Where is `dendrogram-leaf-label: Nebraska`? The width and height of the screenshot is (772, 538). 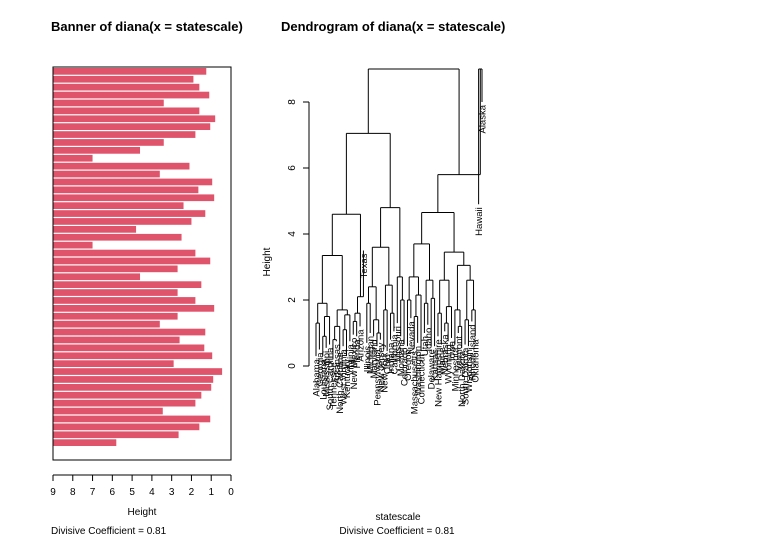
dendrogram-leaf-label: Nebraska is located at coordinates (445, 354).